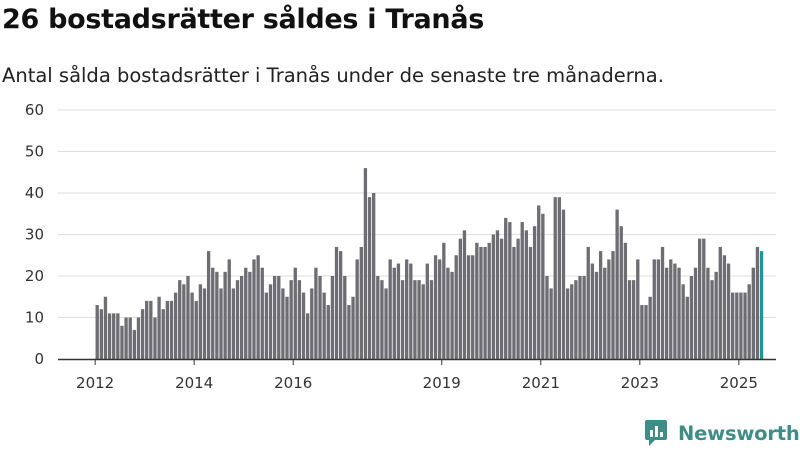 This screenshot has height=450, width=800. What do you see at coordinates (739, 433) in the screenshot?
I see `brand-name: Newsworthy` at bounding box center [739, 433].